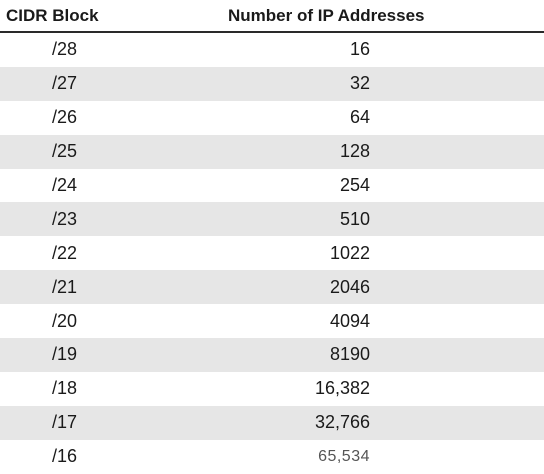 The width and height of the screenshot is (544, 474). What do you see at coordinates (342, 422) in the screenshot?
I see `ip-count-cell: 32,766` at bounding box center [342, 422].